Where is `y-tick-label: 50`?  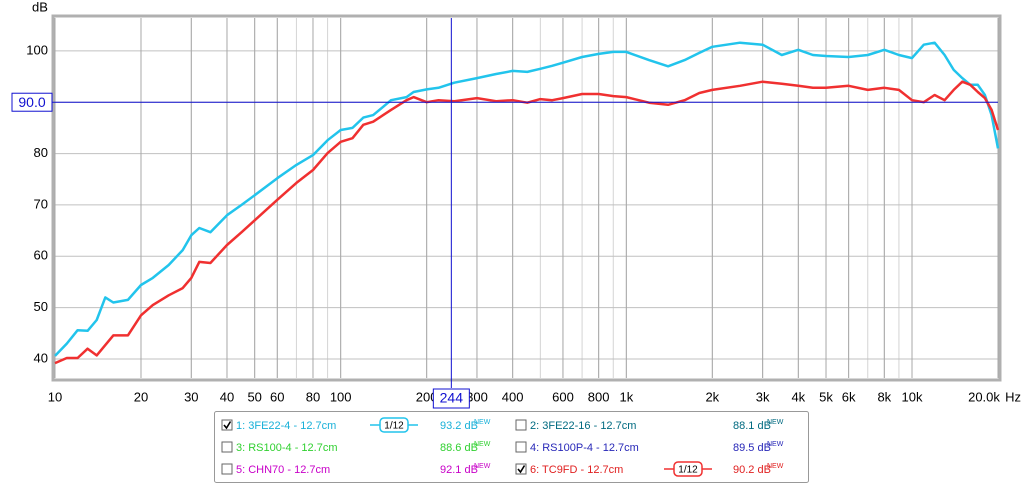 y-tick-label: 50 is located at coordinates (41, 306).